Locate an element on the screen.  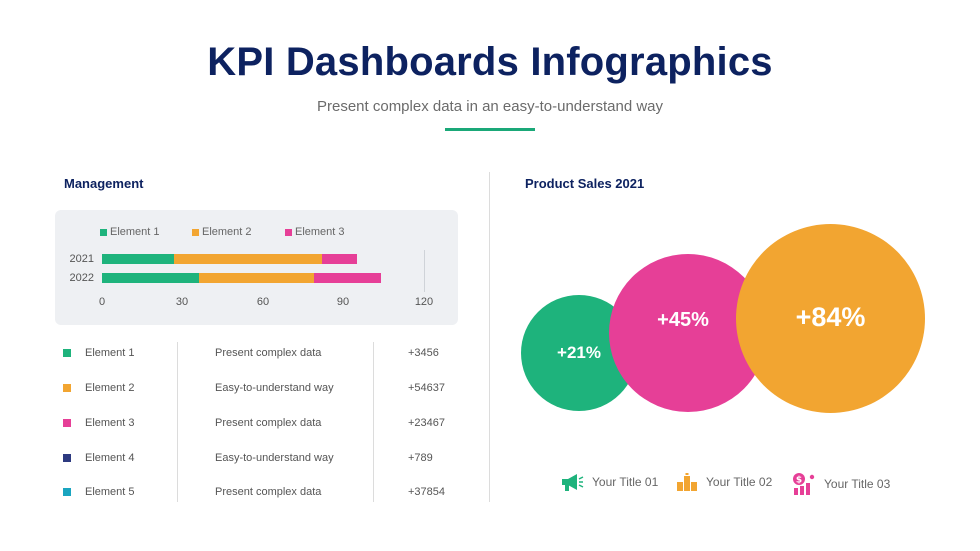
x-tick-label: 0 is located at coordinates (102, 302).